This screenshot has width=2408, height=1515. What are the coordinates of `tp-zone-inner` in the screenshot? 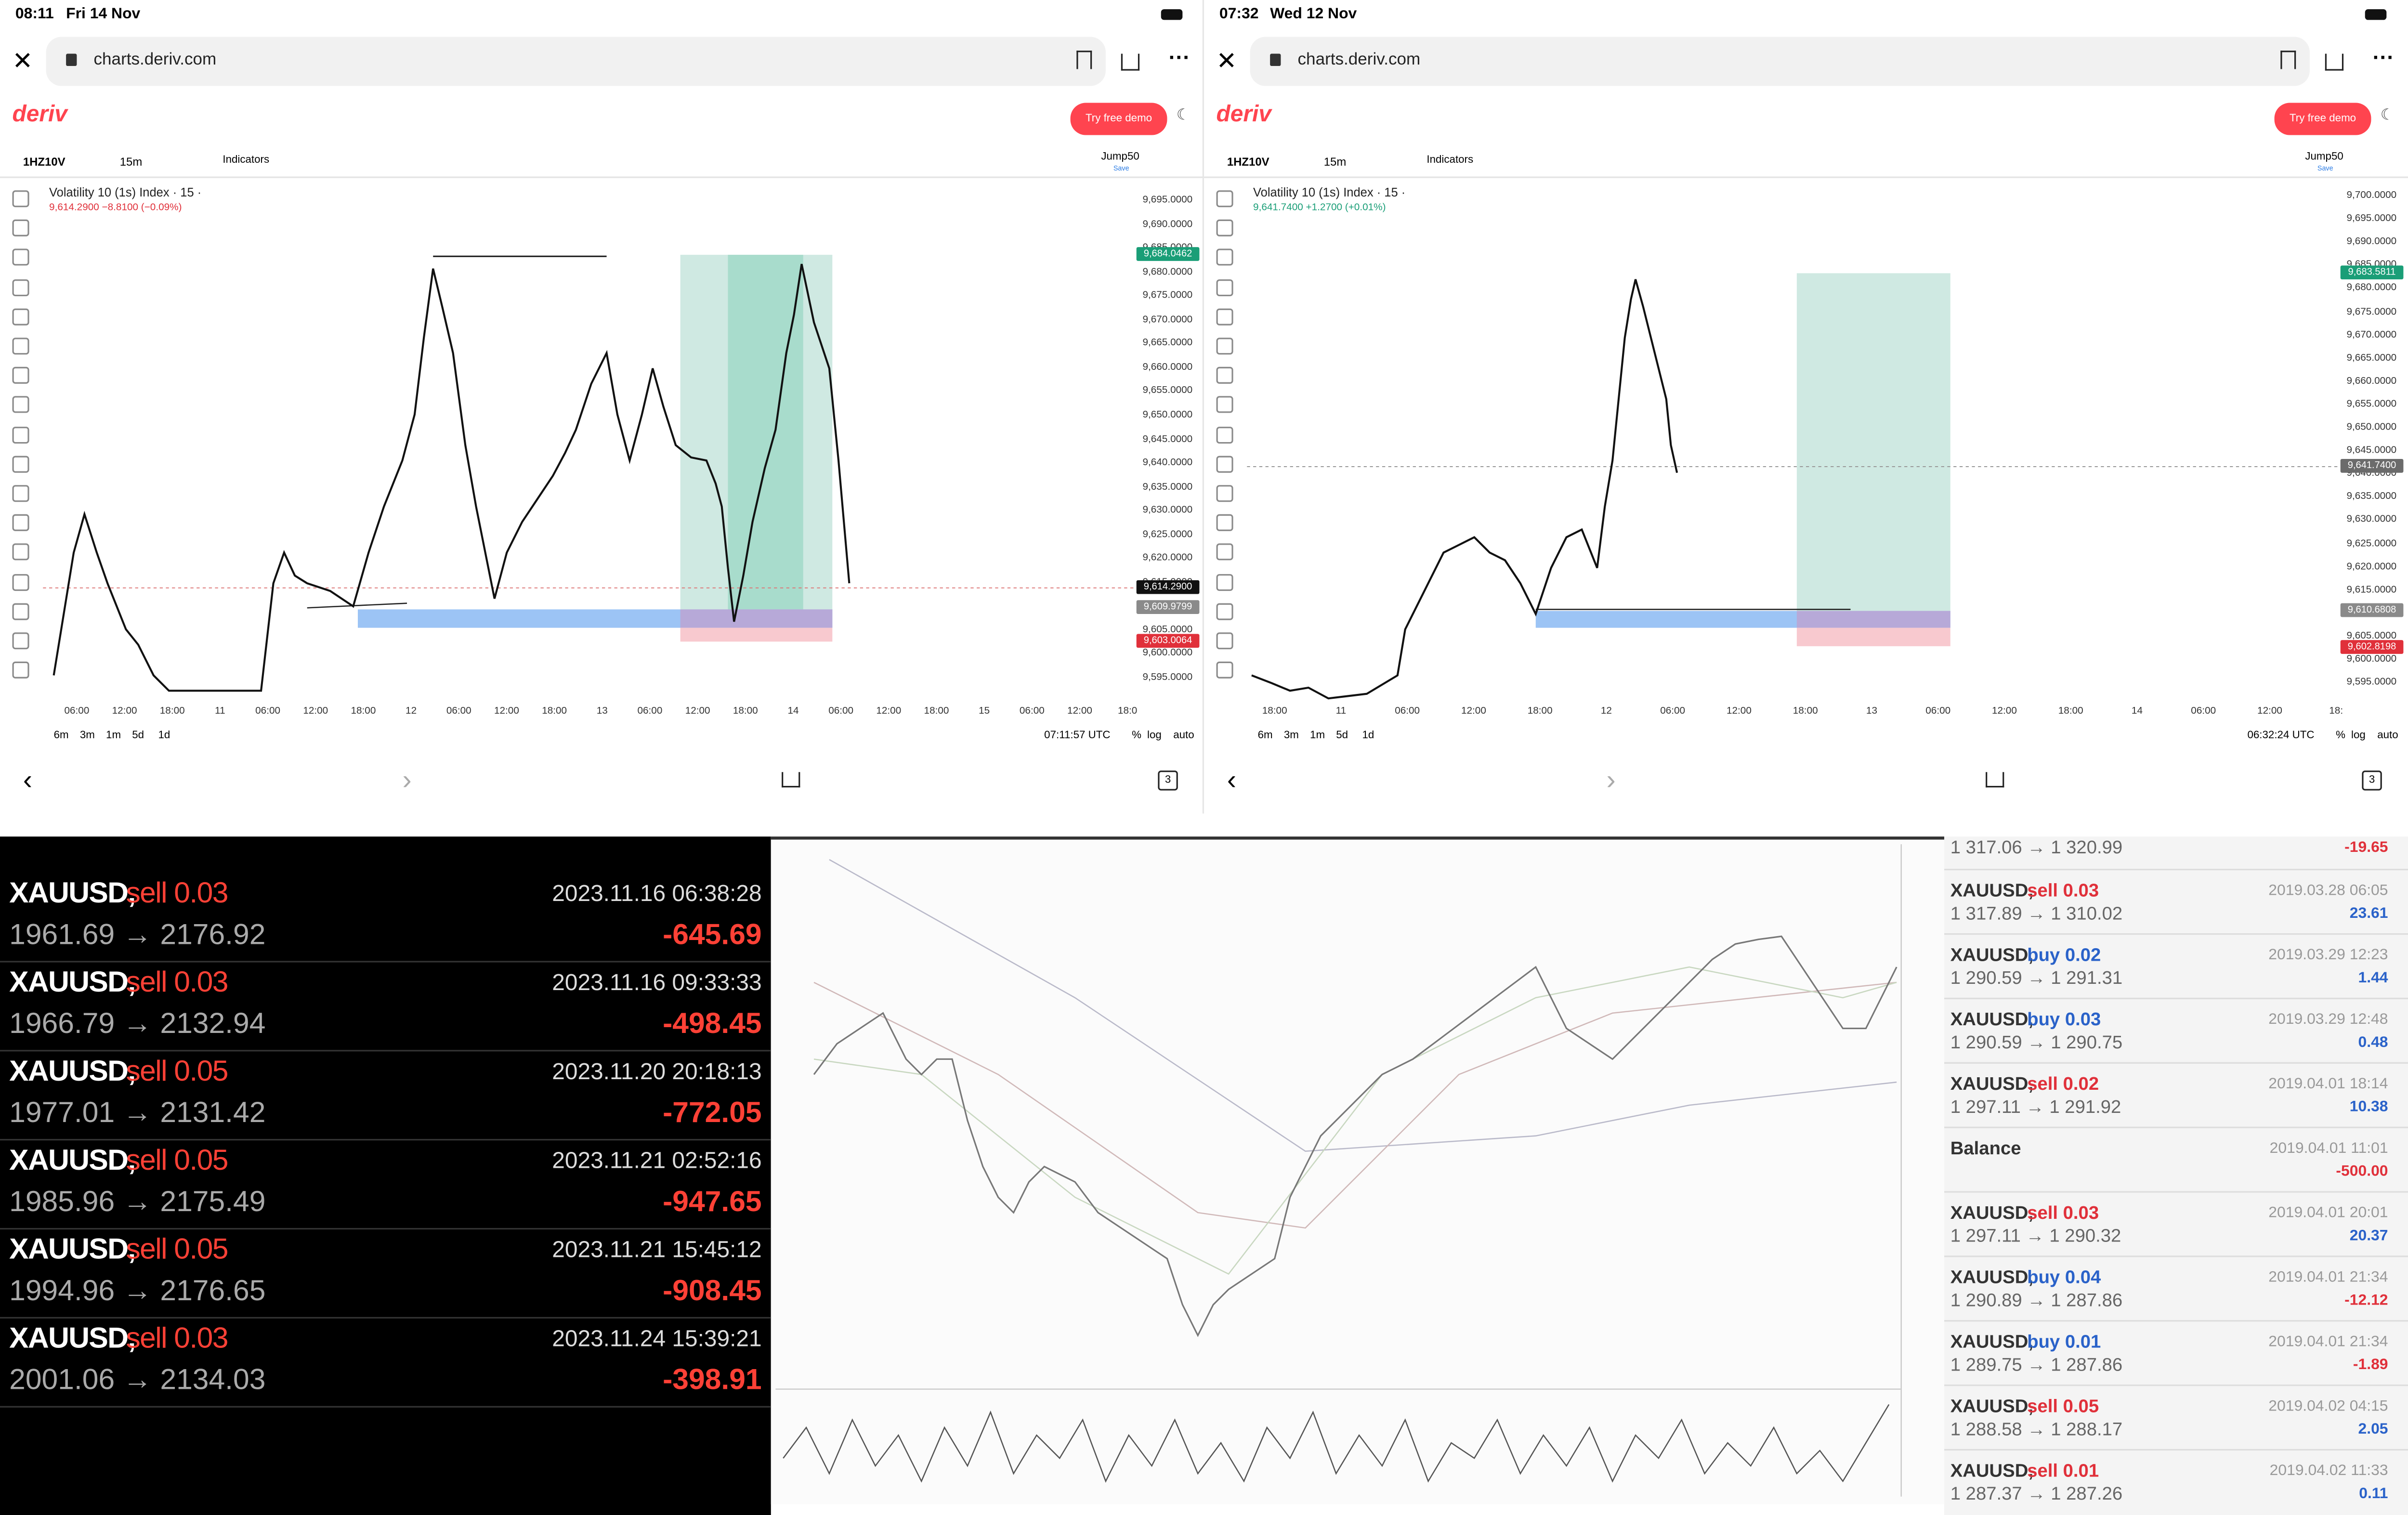 It's located at (765, 433).